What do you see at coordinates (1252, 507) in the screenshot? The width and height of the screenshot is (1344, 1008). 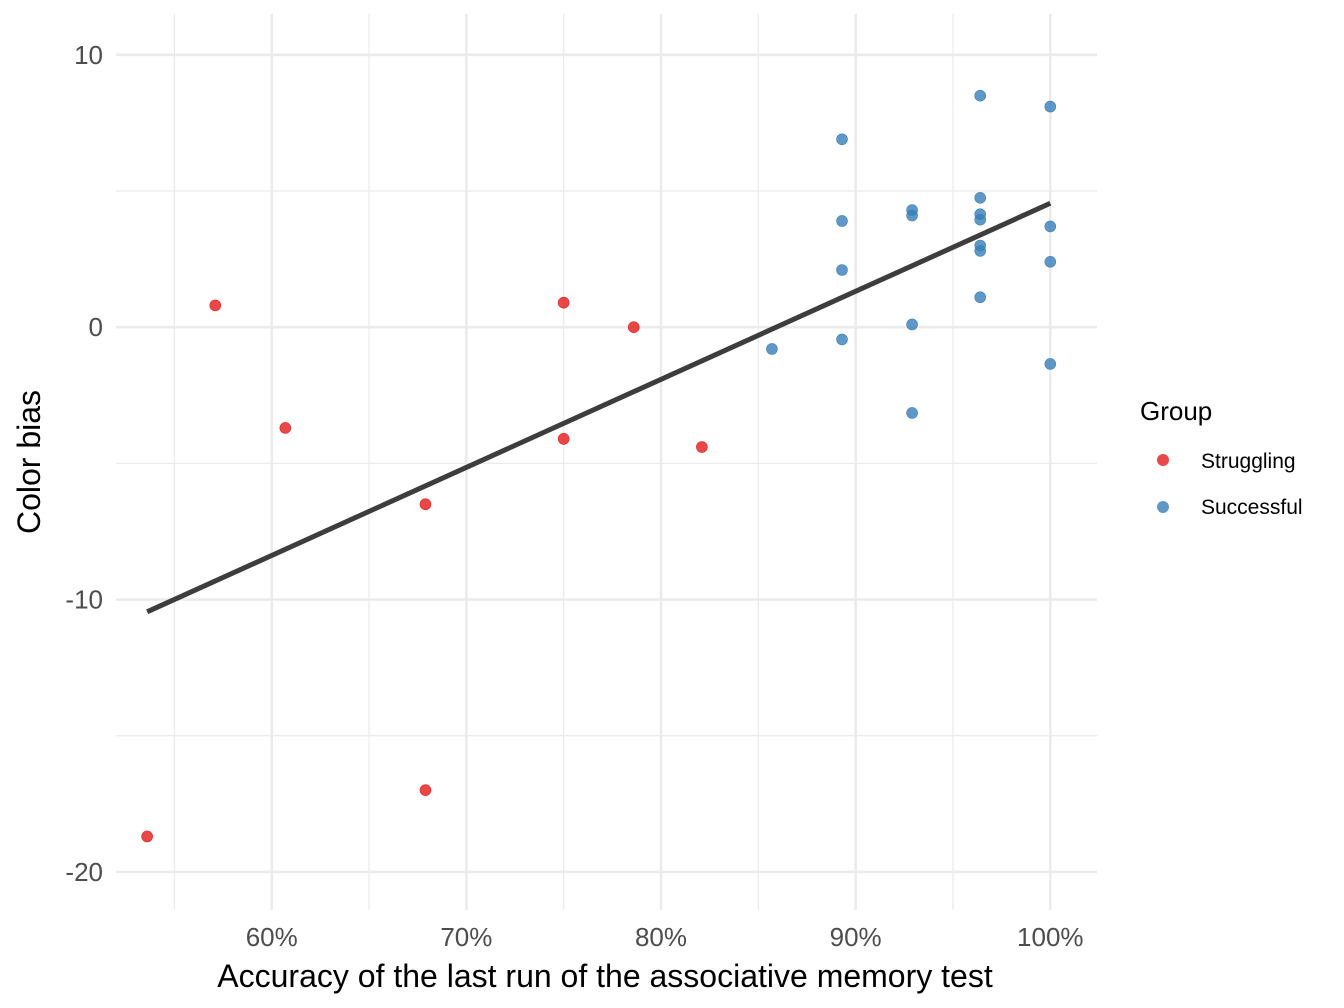 I see `legend-label-successful: Successful` at bounding box center [1252, 507].